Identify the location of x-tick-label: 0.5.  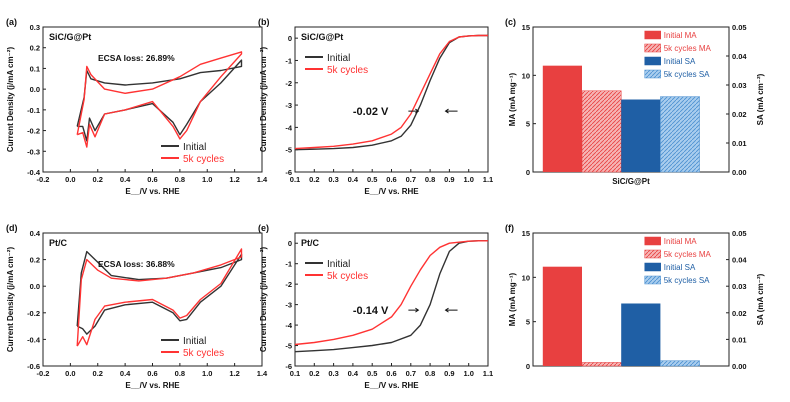
(372, 179).